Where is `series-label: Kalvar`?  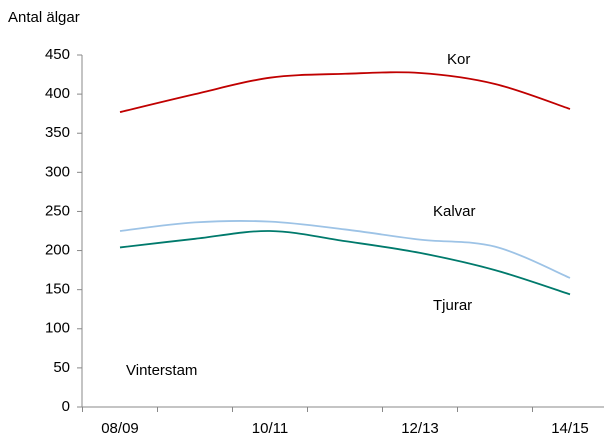
series-label: Kalvar is located at coordinates (454, 211).